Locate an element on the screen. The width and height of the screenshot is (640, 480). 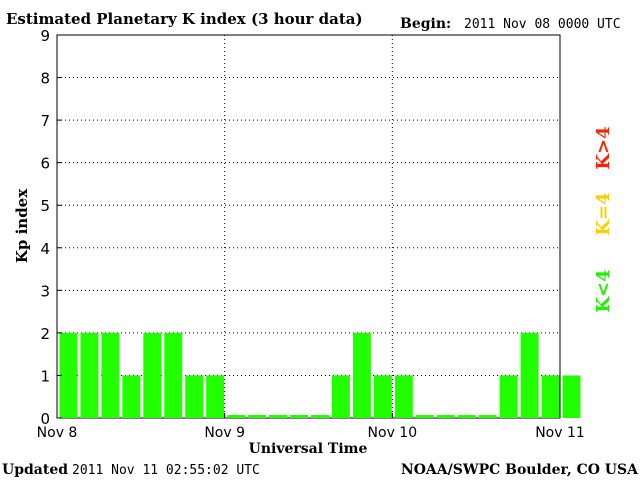
updated-label: Updated is located at coordinates (35, 470).